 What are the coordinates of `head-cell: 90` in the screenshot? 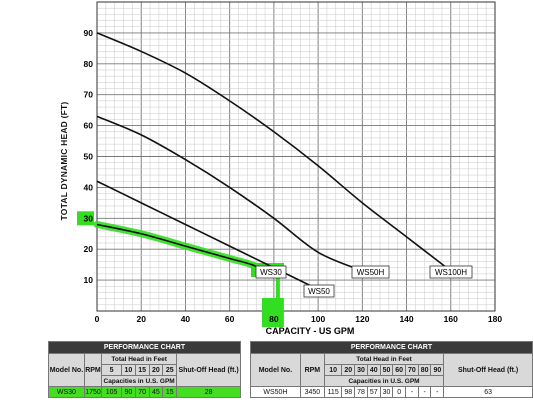 It's located at (437, 370).